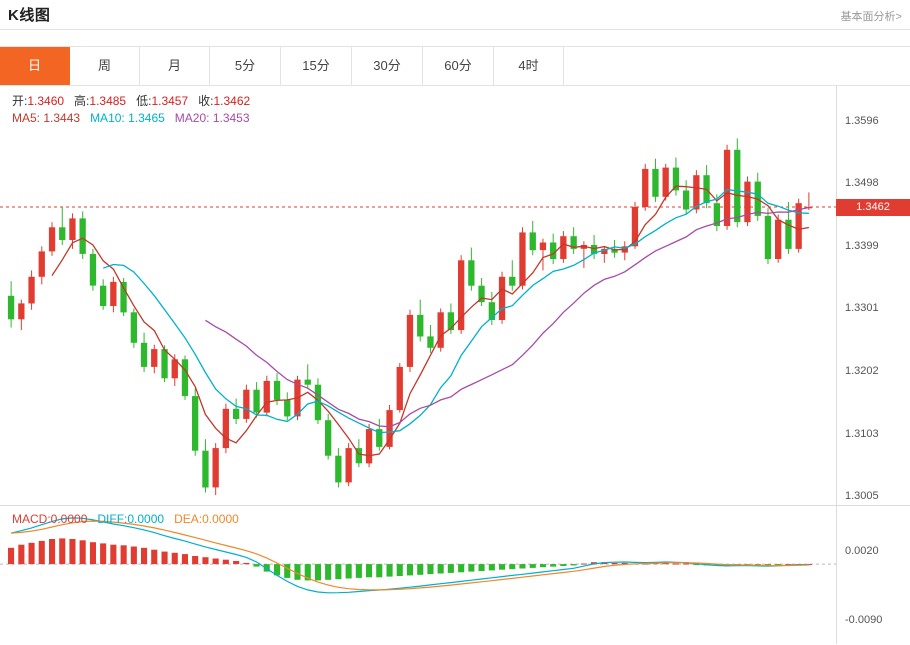 The height and width of the screenshot is (645, 910). What do you see at coordinates (862, 370) in the screenshot?
I see `price-tick-1.3202: 1.3202` at bounding box center [862, 370].